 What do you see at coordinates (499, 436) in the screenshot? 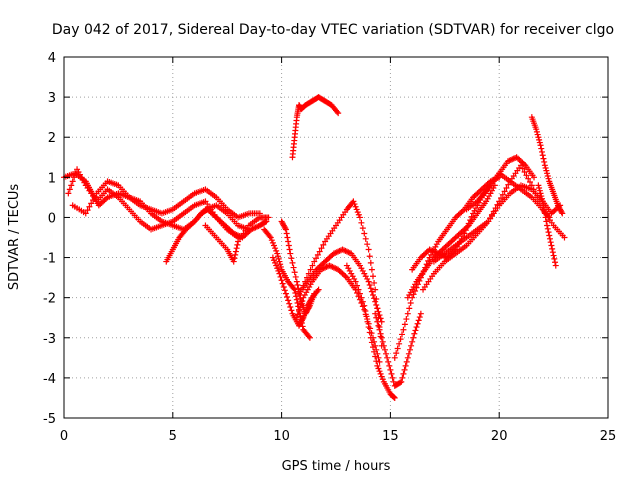
I see `x-tick-label: 20` at bounding box center [499, 436].